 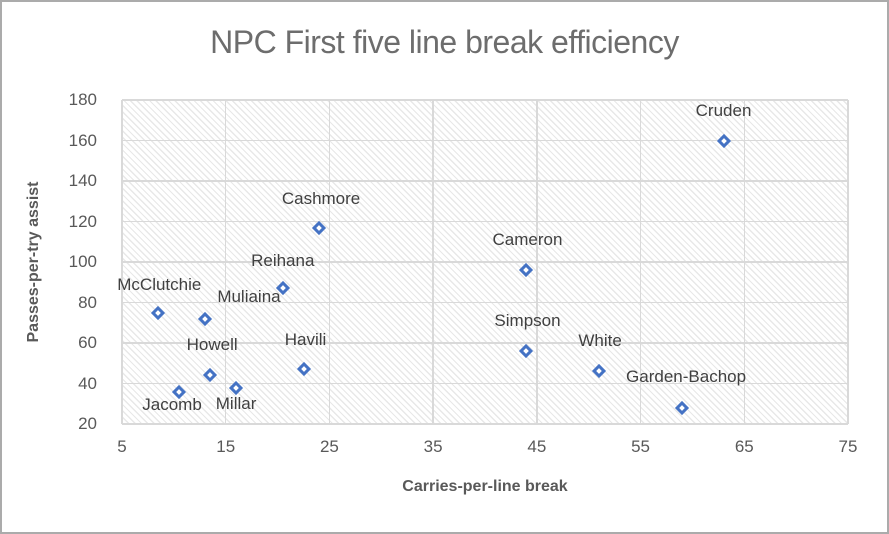 I want to click on x-tick-label: 65, so click(x=744, y=446).